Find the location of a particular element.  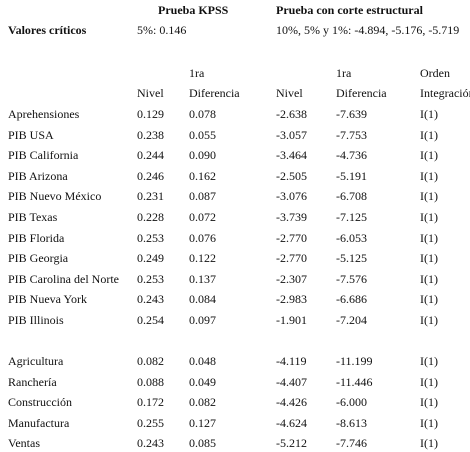

kpss-level: 0.255 is located at coordinates (150, 422).